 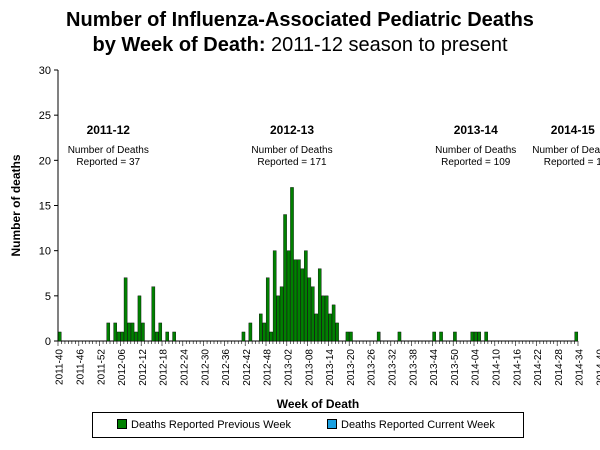 I want to click on annotation-season-label: 2011-12, so click(x=109, y=130).